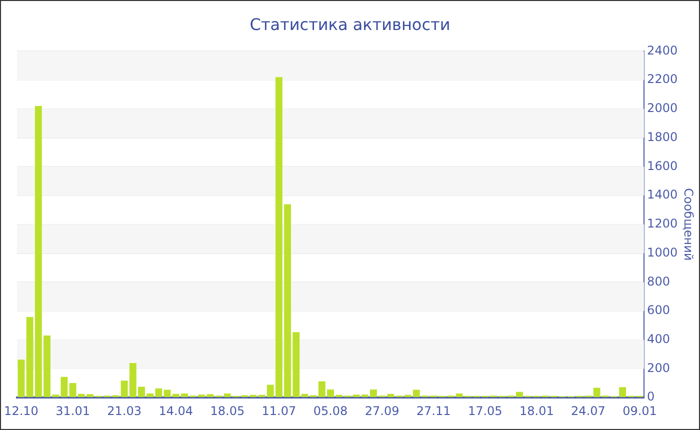 This screenshot has height=430, width=700. Describe the element at coordinates (658, 281) in the screenshot. I see `y-tick-label: 800` at that location.